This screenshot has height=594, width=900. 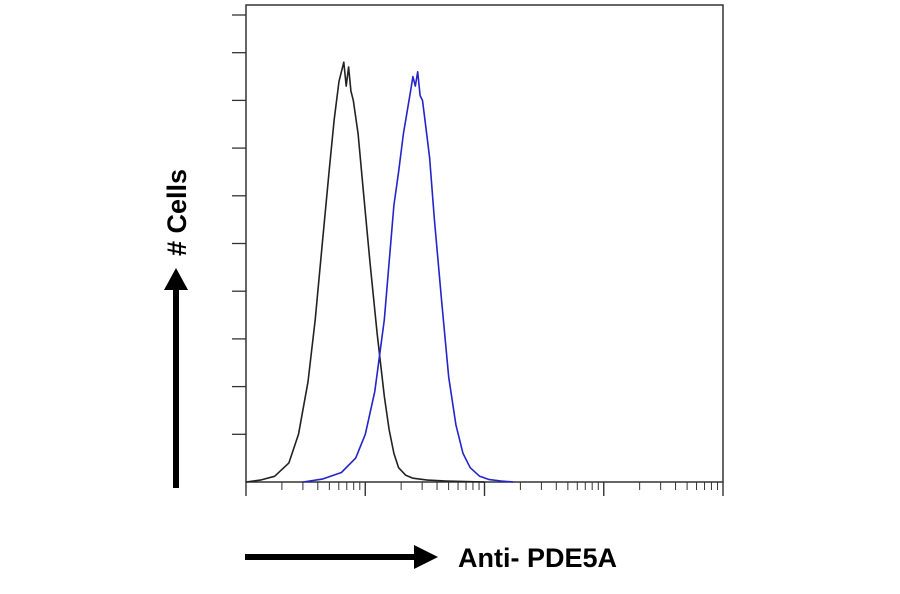 I want to click on y-axis-label: # Cells, so click(x=177, y=212).